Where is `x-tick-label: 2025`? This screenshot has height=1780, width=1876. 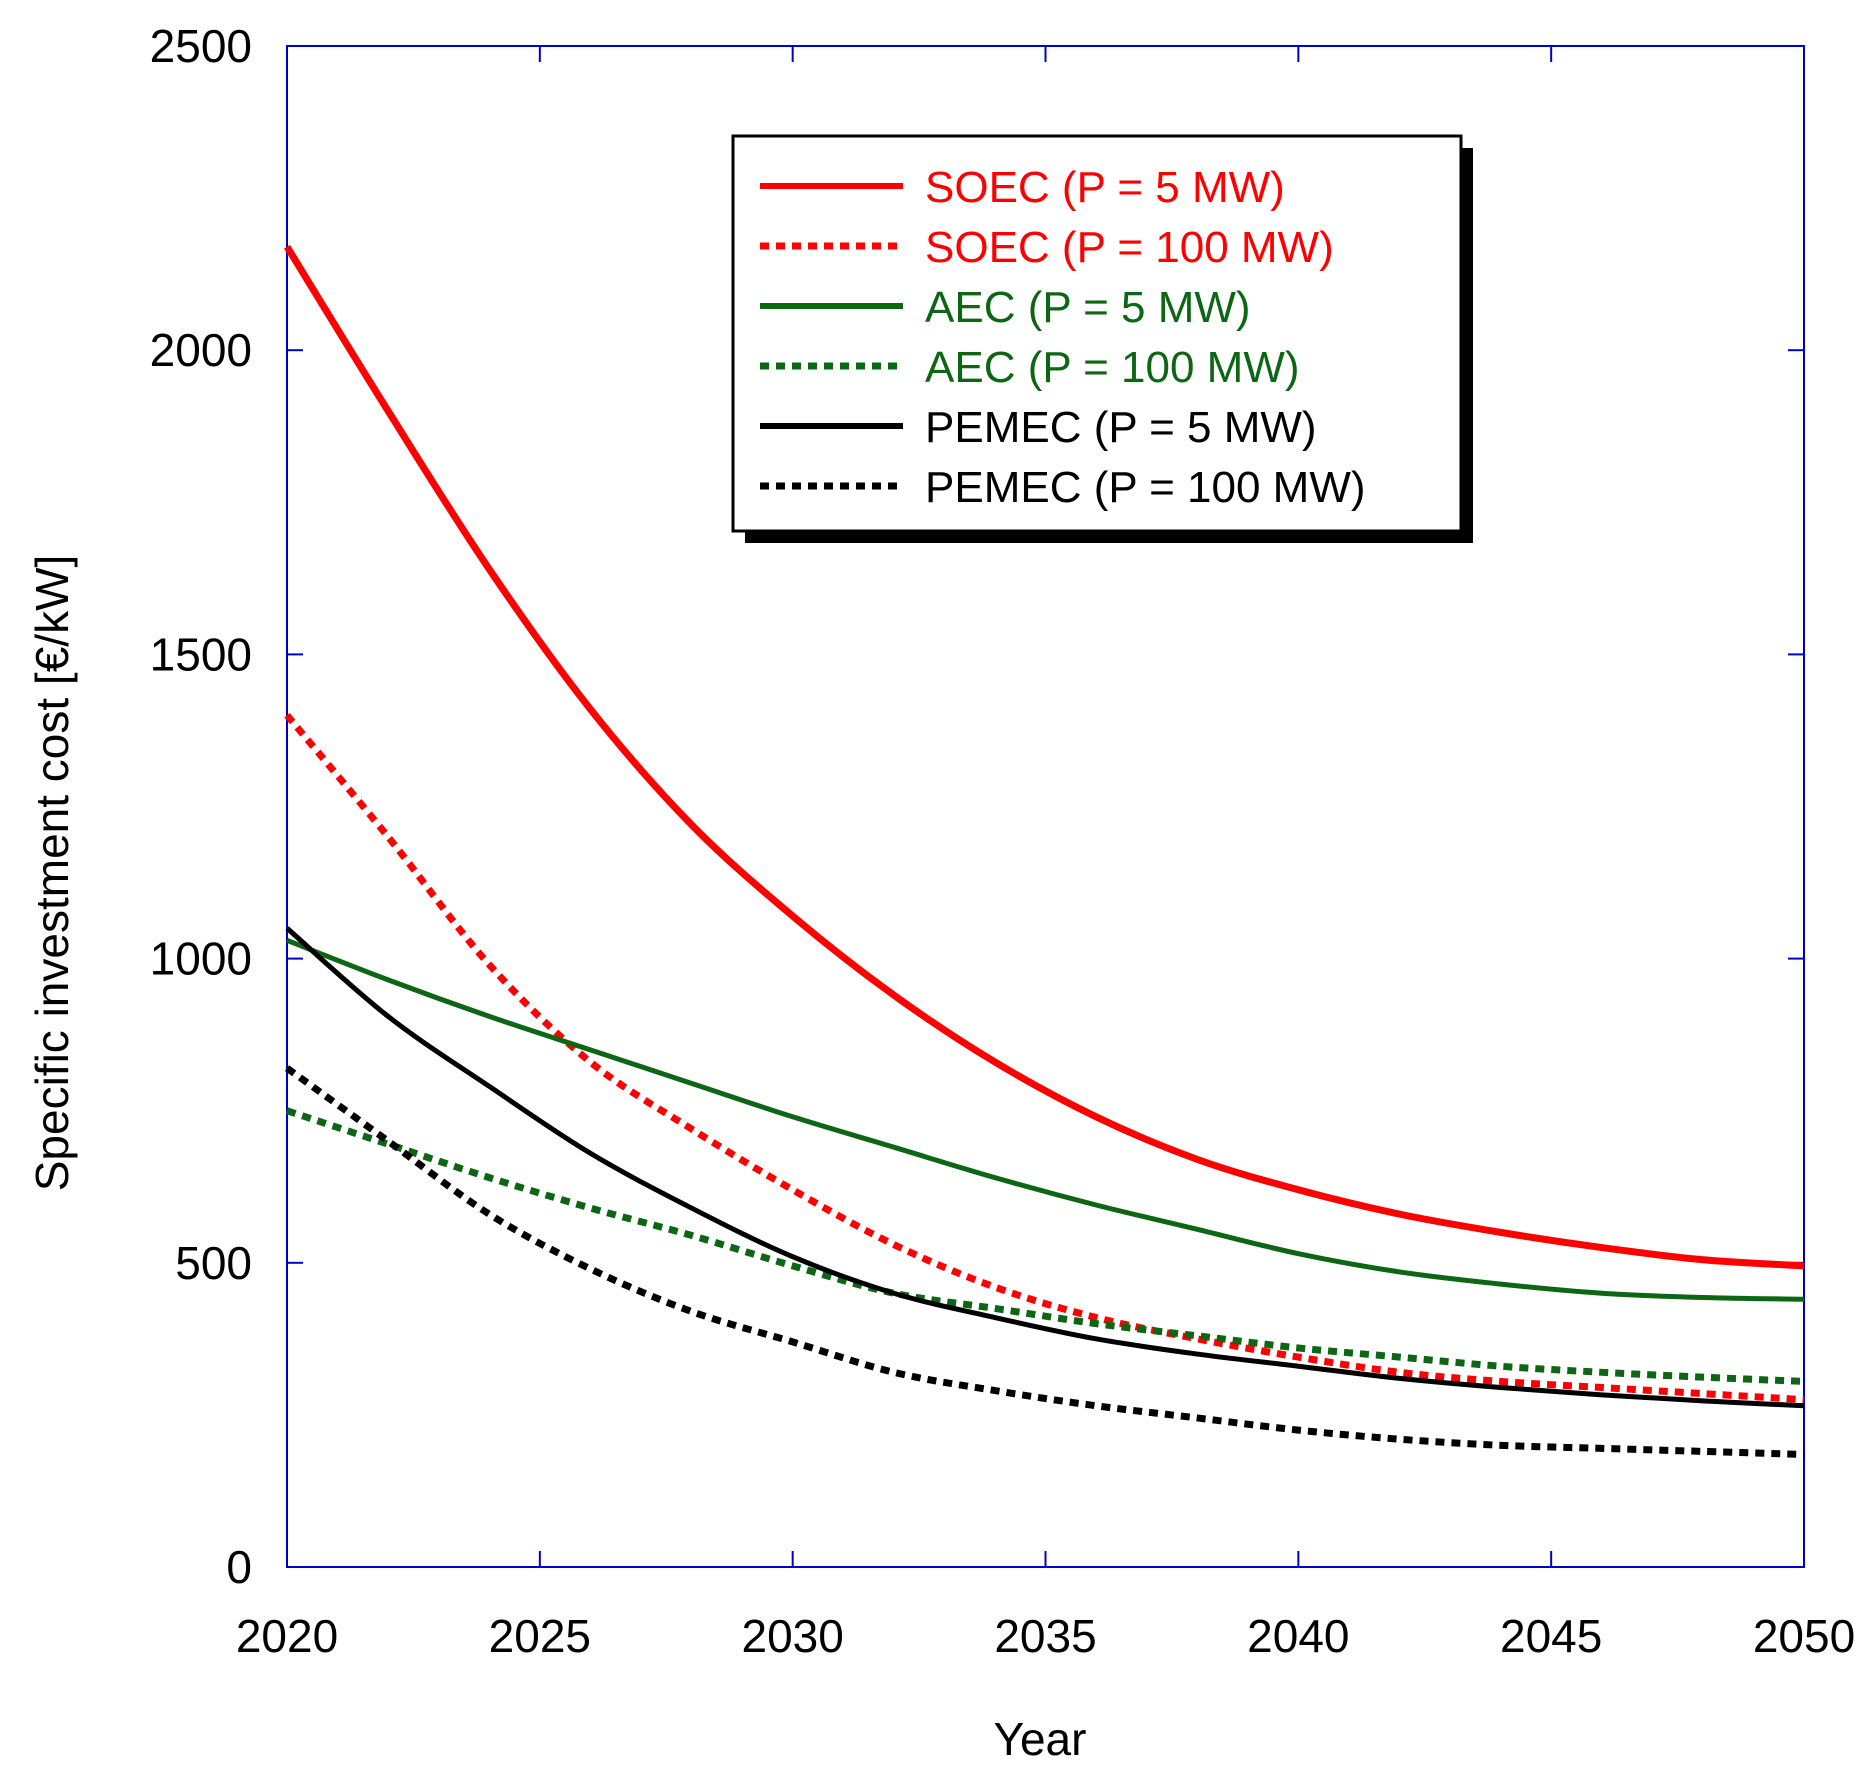
x-tick-label: 2025 is located at coordinates (540, 1636).